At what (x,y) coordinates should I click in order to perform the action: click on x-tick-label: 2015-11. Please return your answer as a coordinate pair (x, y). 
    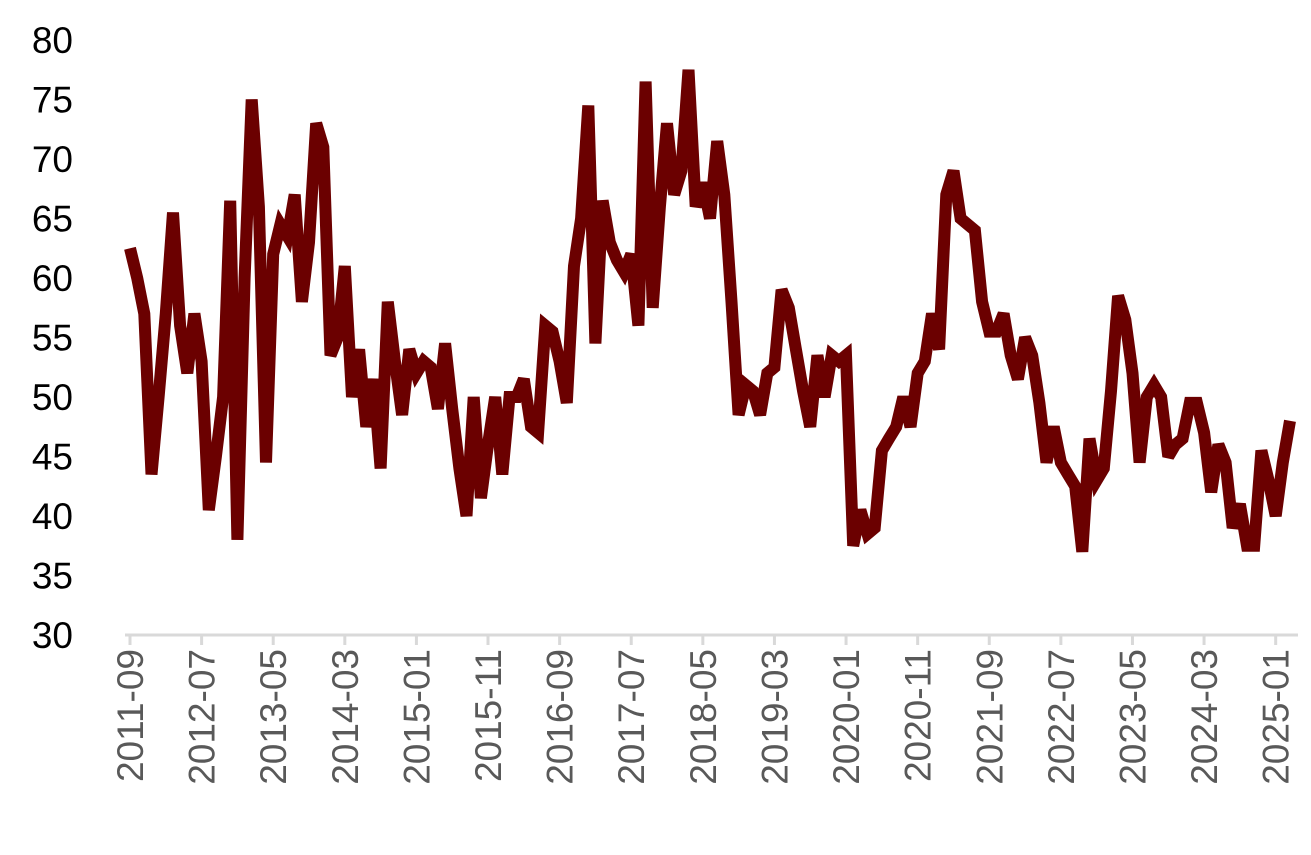
    Looking at the image, I should click on (488, 715).